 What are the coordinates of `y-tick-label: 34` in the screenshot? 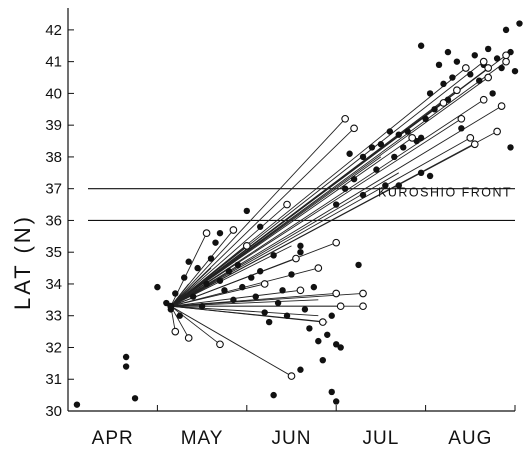 It's located at (53, 284).